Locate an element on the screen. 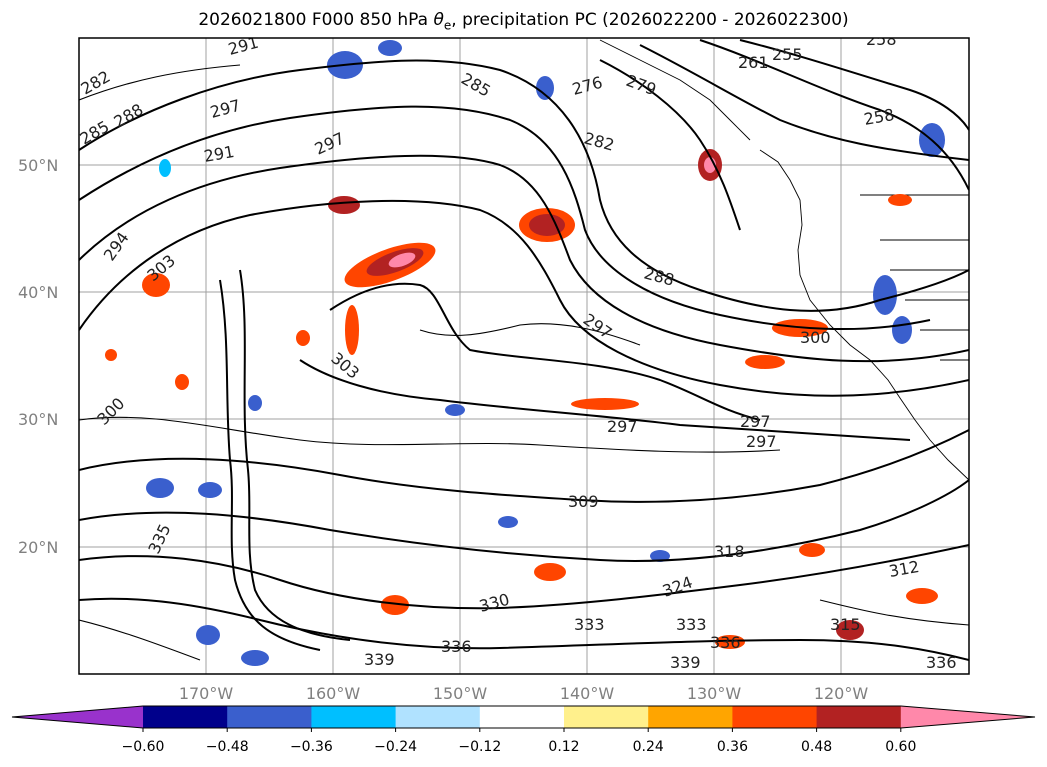  colorbar-tick-label: −0.60 is located at coordinates (143, 747).